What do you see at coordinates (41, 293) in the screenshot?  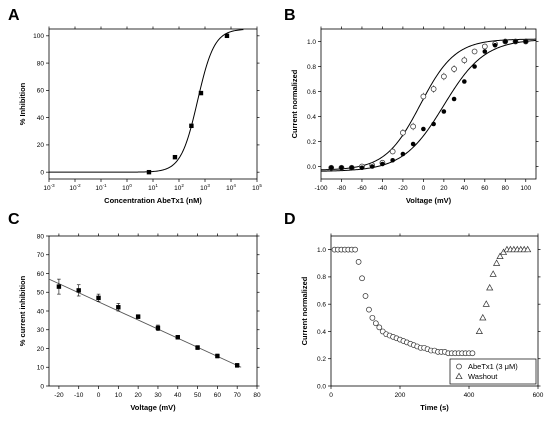 I see `y-tick-label: 50` at bounding box center [41, 293].